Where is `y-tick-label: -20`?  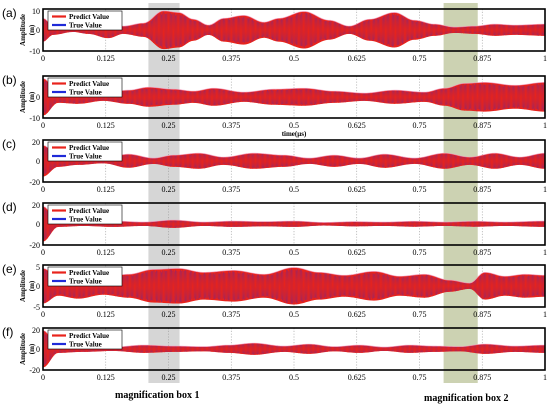 y-tick-label: -20 is located at coordinates (34, 182).